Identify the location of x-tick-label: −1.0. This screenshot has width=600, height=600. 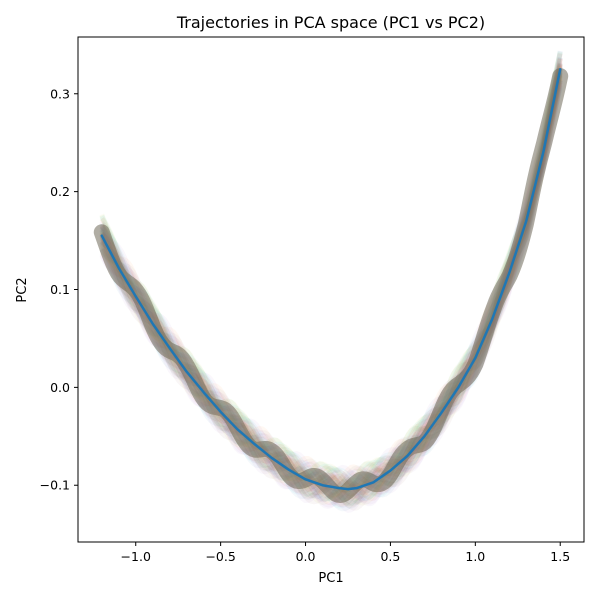
(136, 556).